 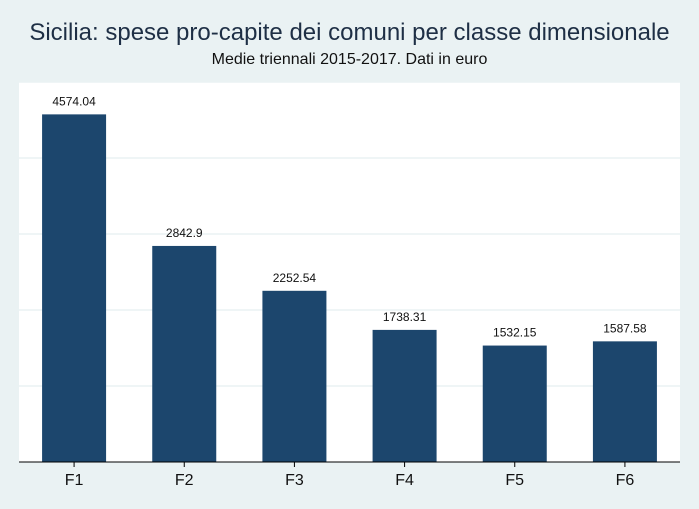 What do you see at coordinates (74, 480) in the screenshot?
I see `x-tick-label-f1: F1` at bounding box center [74, 480].